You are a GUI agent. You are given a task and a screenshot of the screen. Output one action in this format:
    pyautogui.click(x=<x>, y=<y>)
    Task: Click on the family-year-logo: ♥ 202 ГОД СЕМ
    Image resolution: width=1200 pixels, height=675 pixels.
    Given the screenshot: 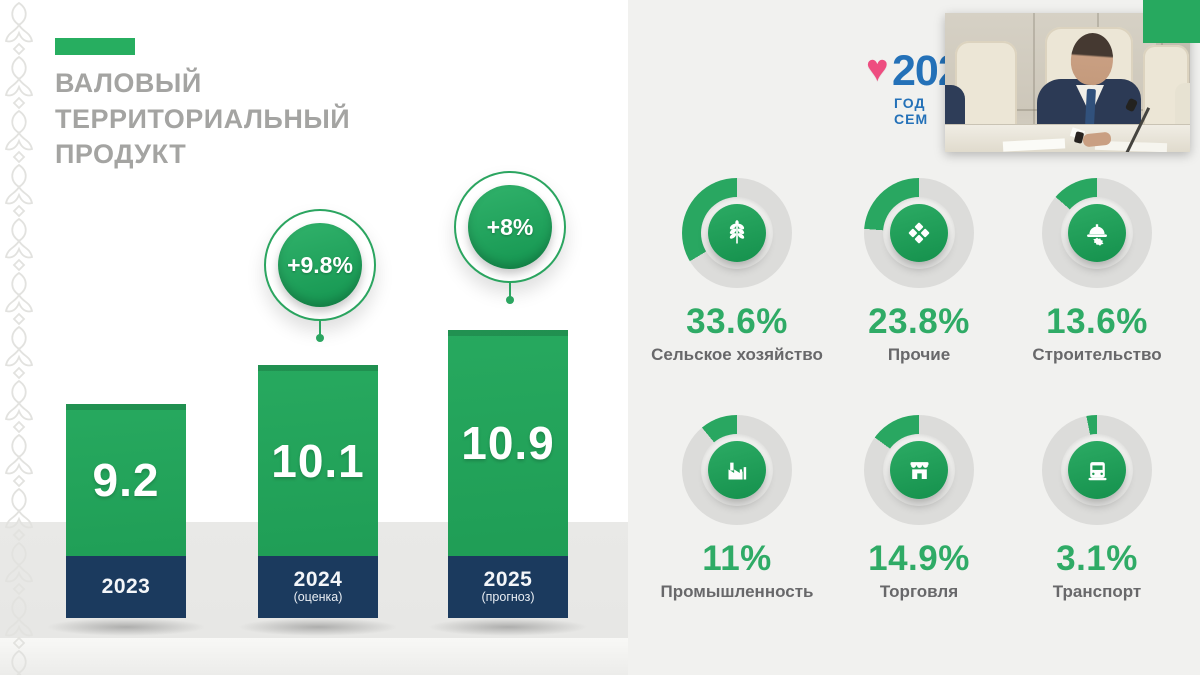 What is the action you would take?
    pyautogui.click(x=914, y=87)
    